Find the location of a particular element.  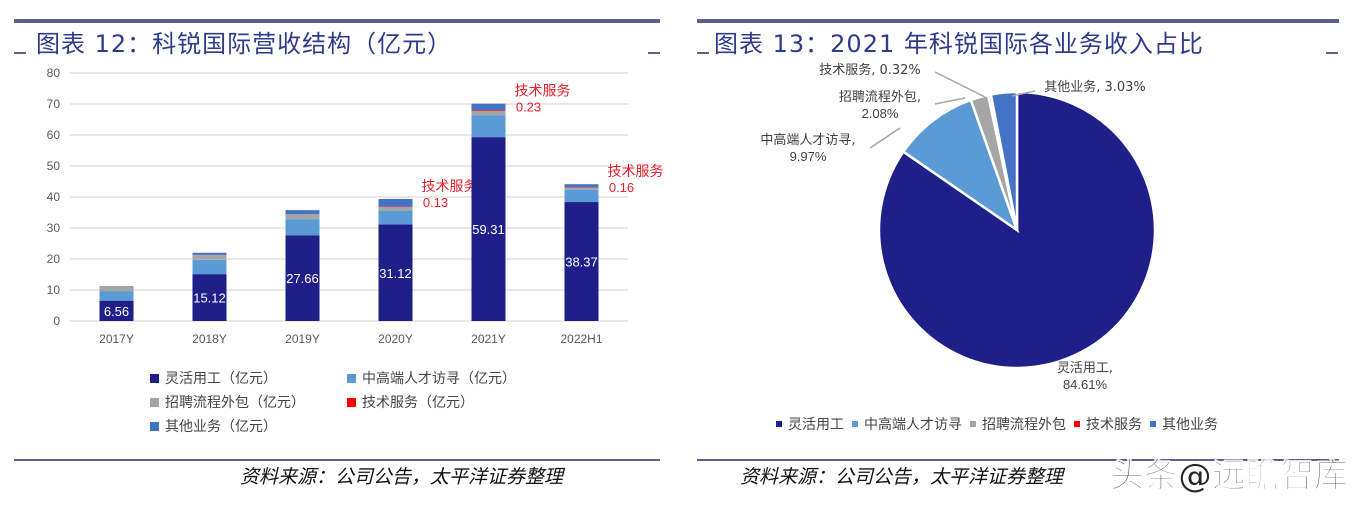

right-title-underline is located at coordinates (703, 53).